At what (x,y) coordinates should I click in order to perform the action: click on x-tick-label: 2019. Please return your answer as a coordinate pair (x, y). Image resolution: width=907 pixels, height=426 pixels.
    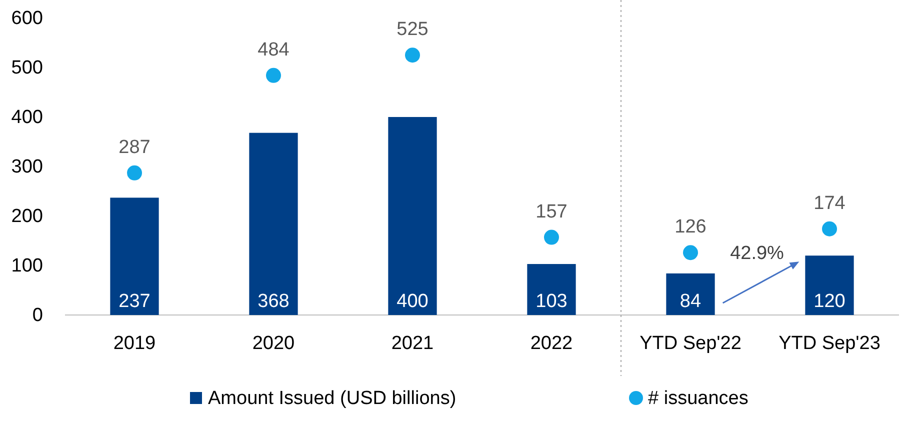
    Looking at the image, I should click on (134, 343).